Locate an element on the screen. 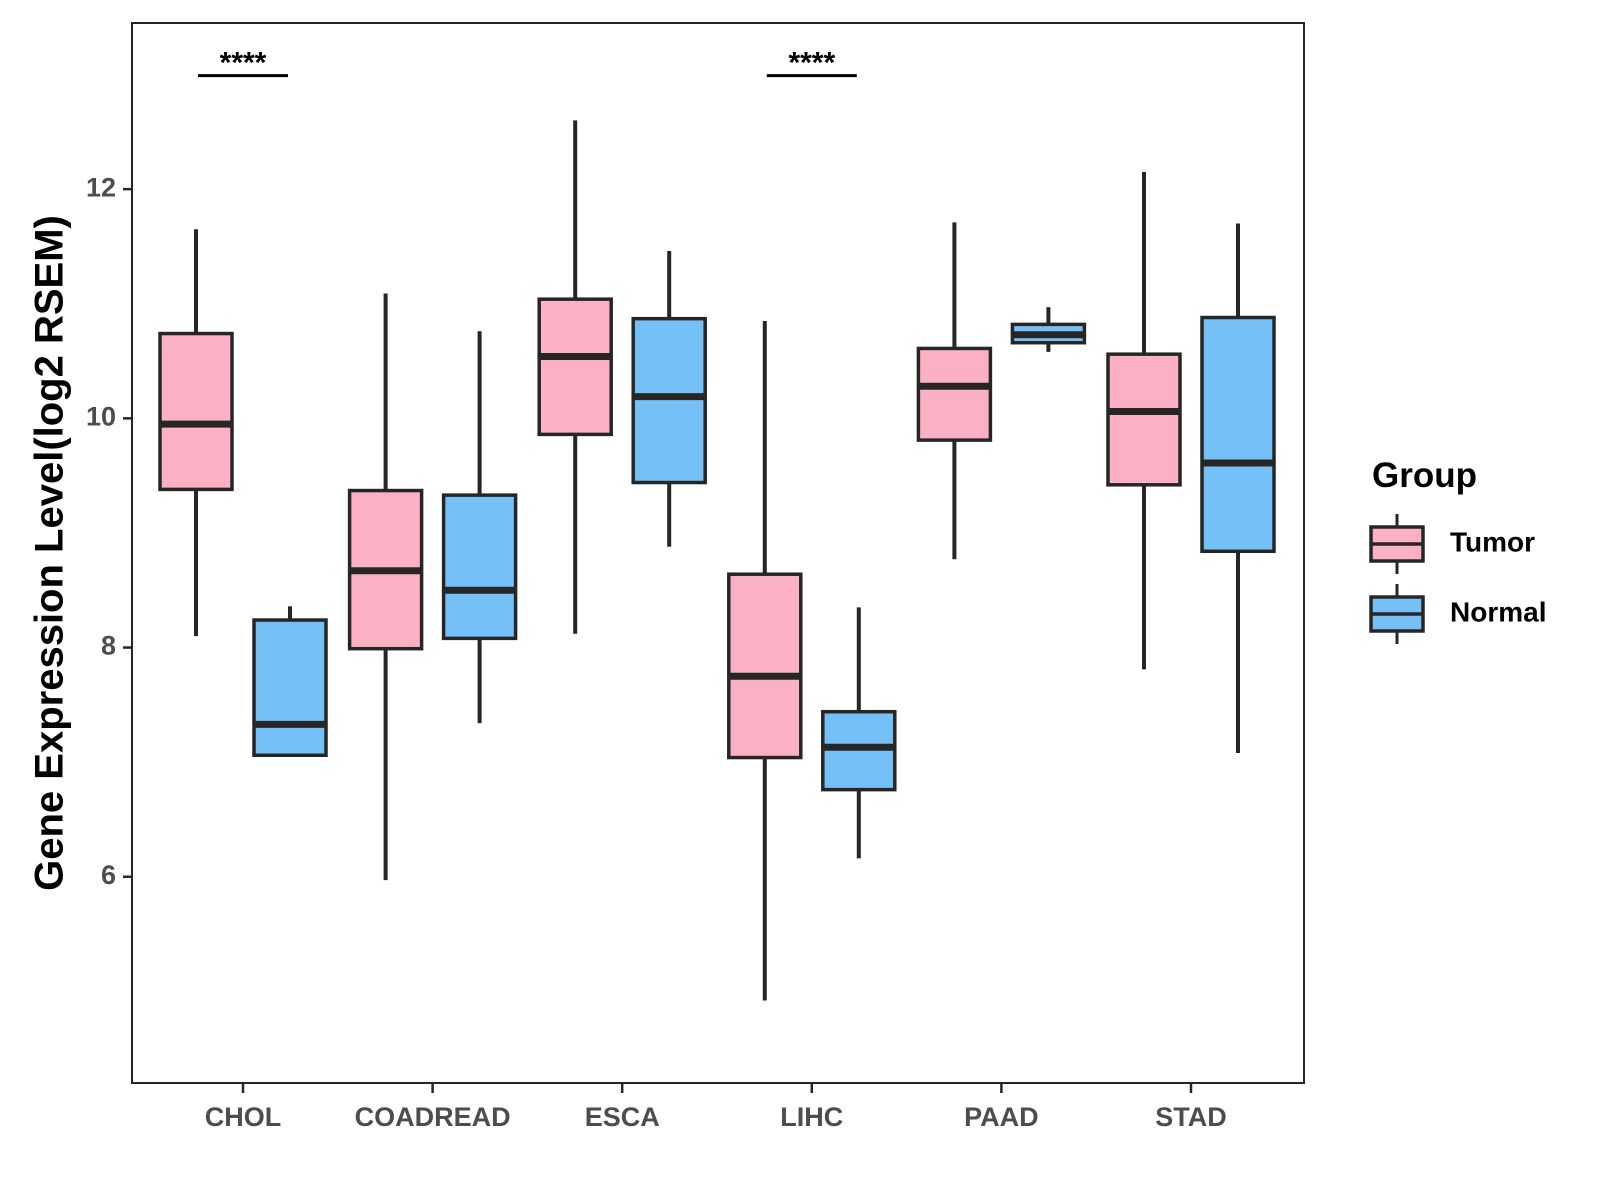  box-coadread-tumor is located at coordinates (385, 587).